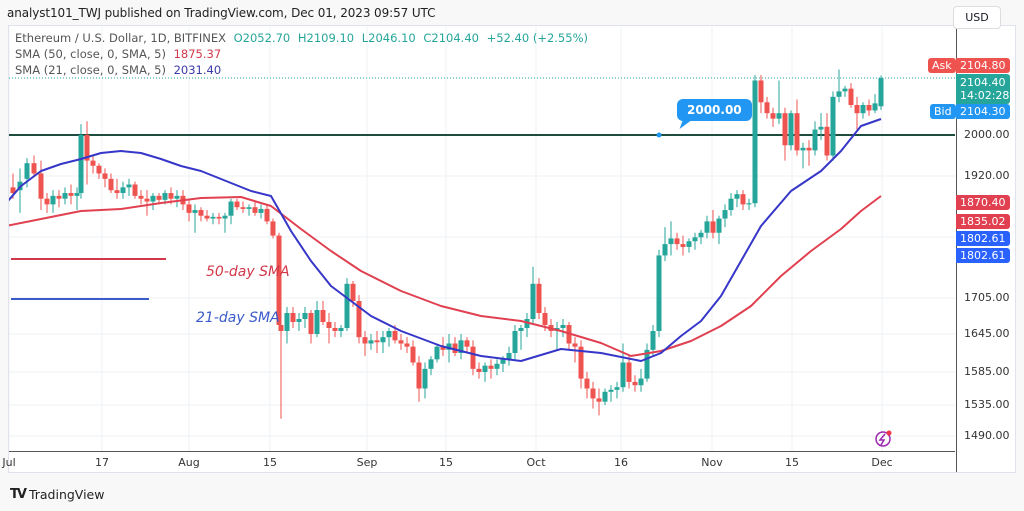 The height and width of the screenshot is (511, 1024). What do you see at coordinates (987, 333) in the screenshot?
I see `y-tick: 1645.00` at bounding box center [987, 333].